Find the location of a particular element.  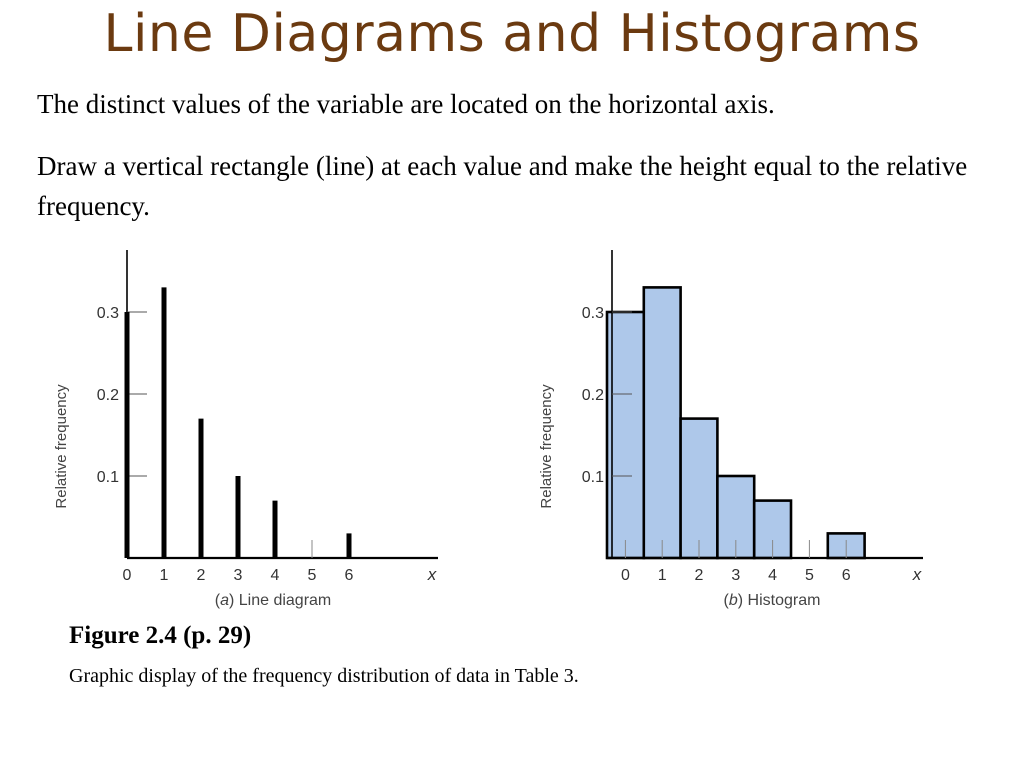

line-diagram-y-tick-label: 0.1 is located at coordinates (108, 477).